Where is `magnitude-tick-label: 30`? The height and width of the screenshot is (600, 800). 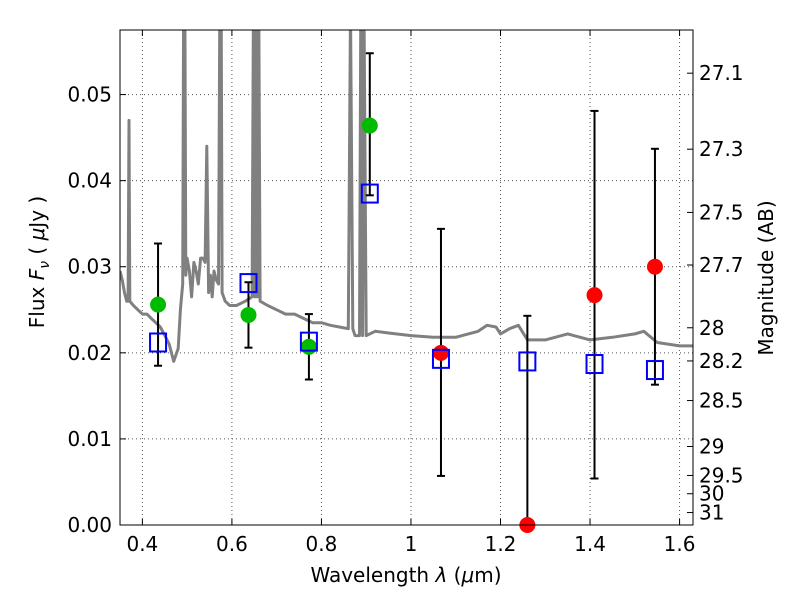
magnitude-tick-label: 30 is located at coordinates (711, 494).